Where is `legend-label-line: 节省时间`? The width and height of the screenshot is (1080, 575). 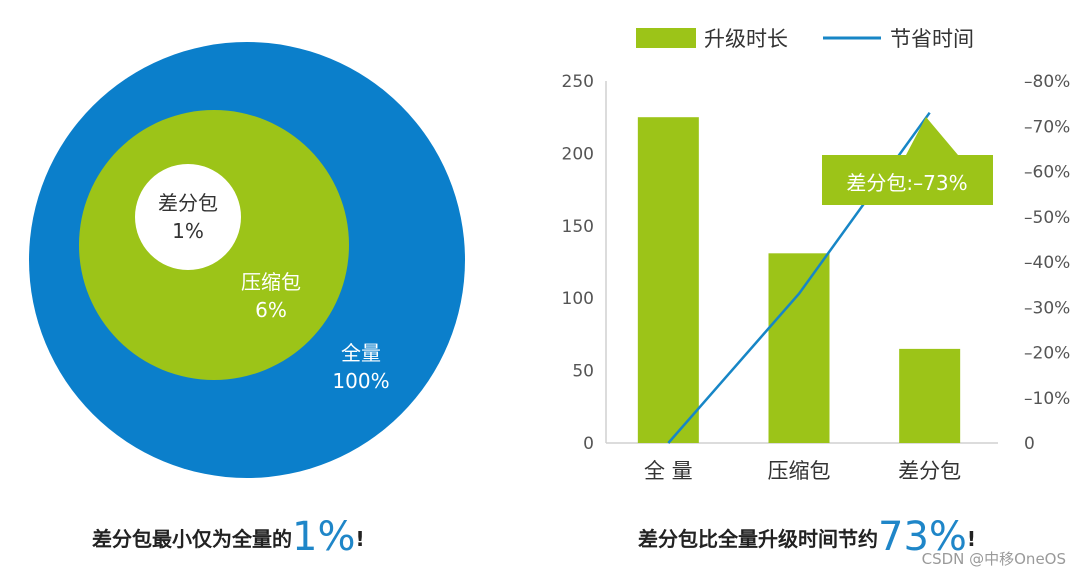 legend-label-line: 节省时间 is located at coordinates (932, 39).